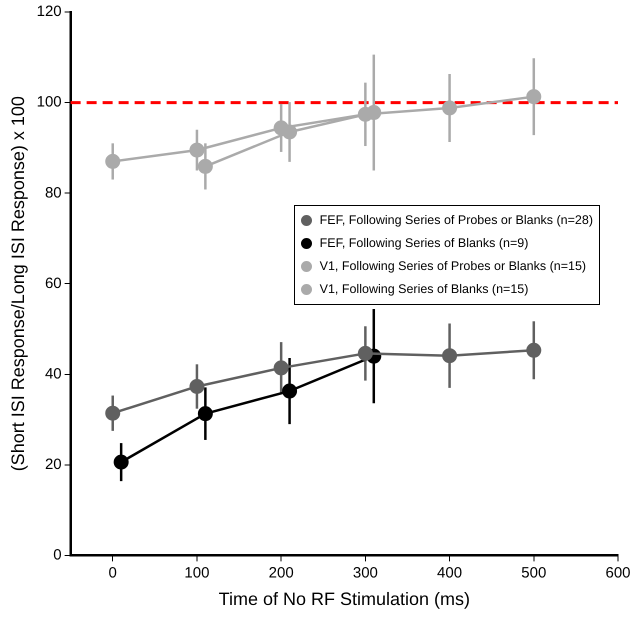  I want to click on y-tick-label: 40, so click(53, 373).